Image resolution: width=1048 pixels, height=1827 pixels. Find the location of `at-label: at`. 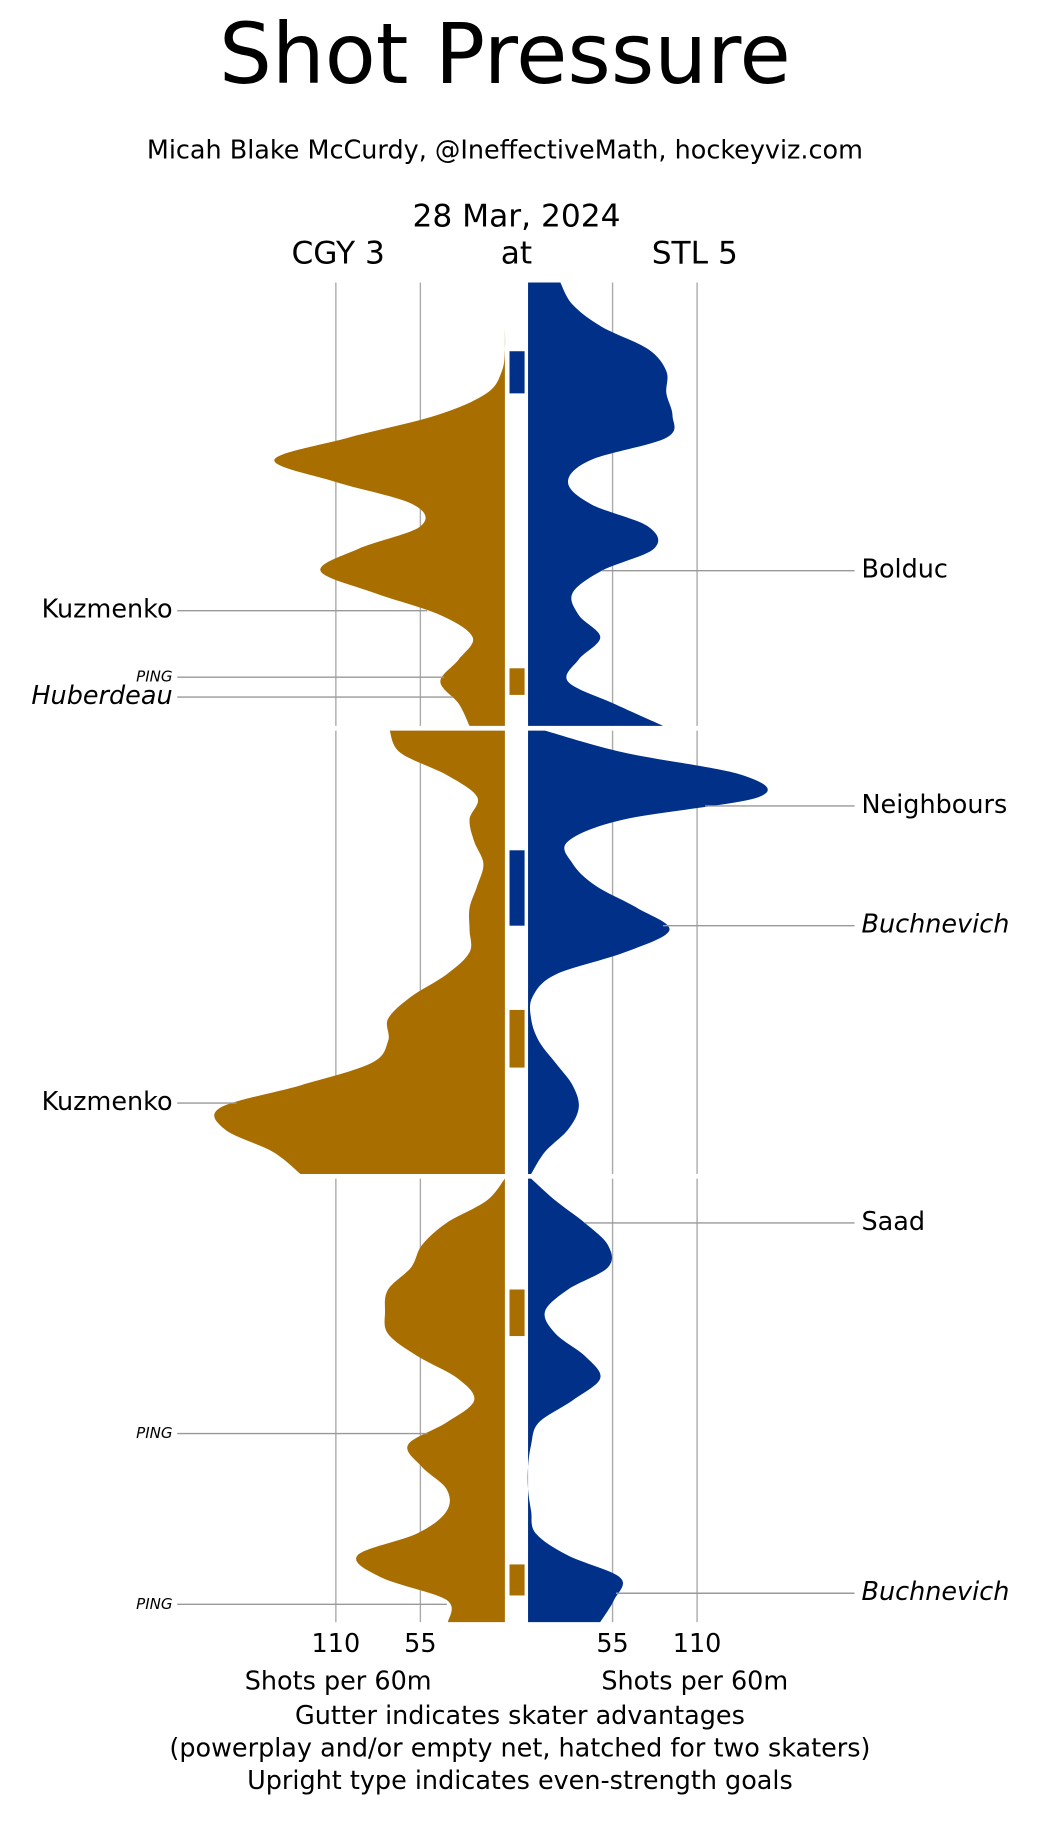

at-label: at is located at coordinates (516, 254).